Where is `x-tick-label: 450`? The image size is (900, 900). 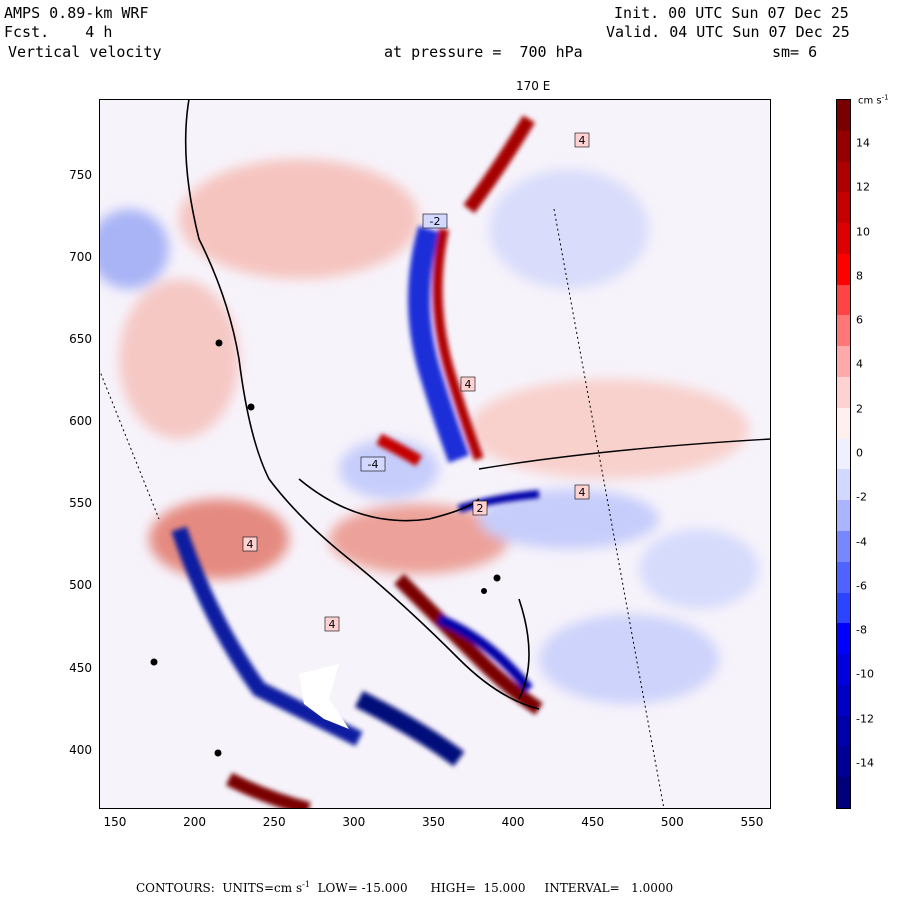 x-tick-label: 450 is located at coordinates (593, 822).